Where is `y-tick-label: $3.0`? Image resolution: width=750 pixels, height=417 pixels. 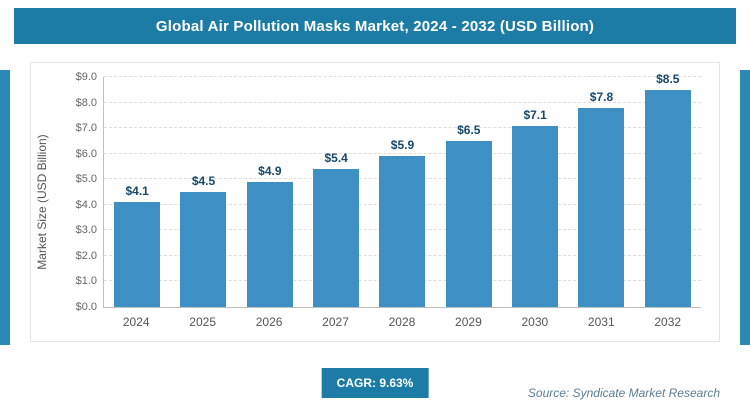 y-tick-label: $3.0 is located at coordinates (86, 230).